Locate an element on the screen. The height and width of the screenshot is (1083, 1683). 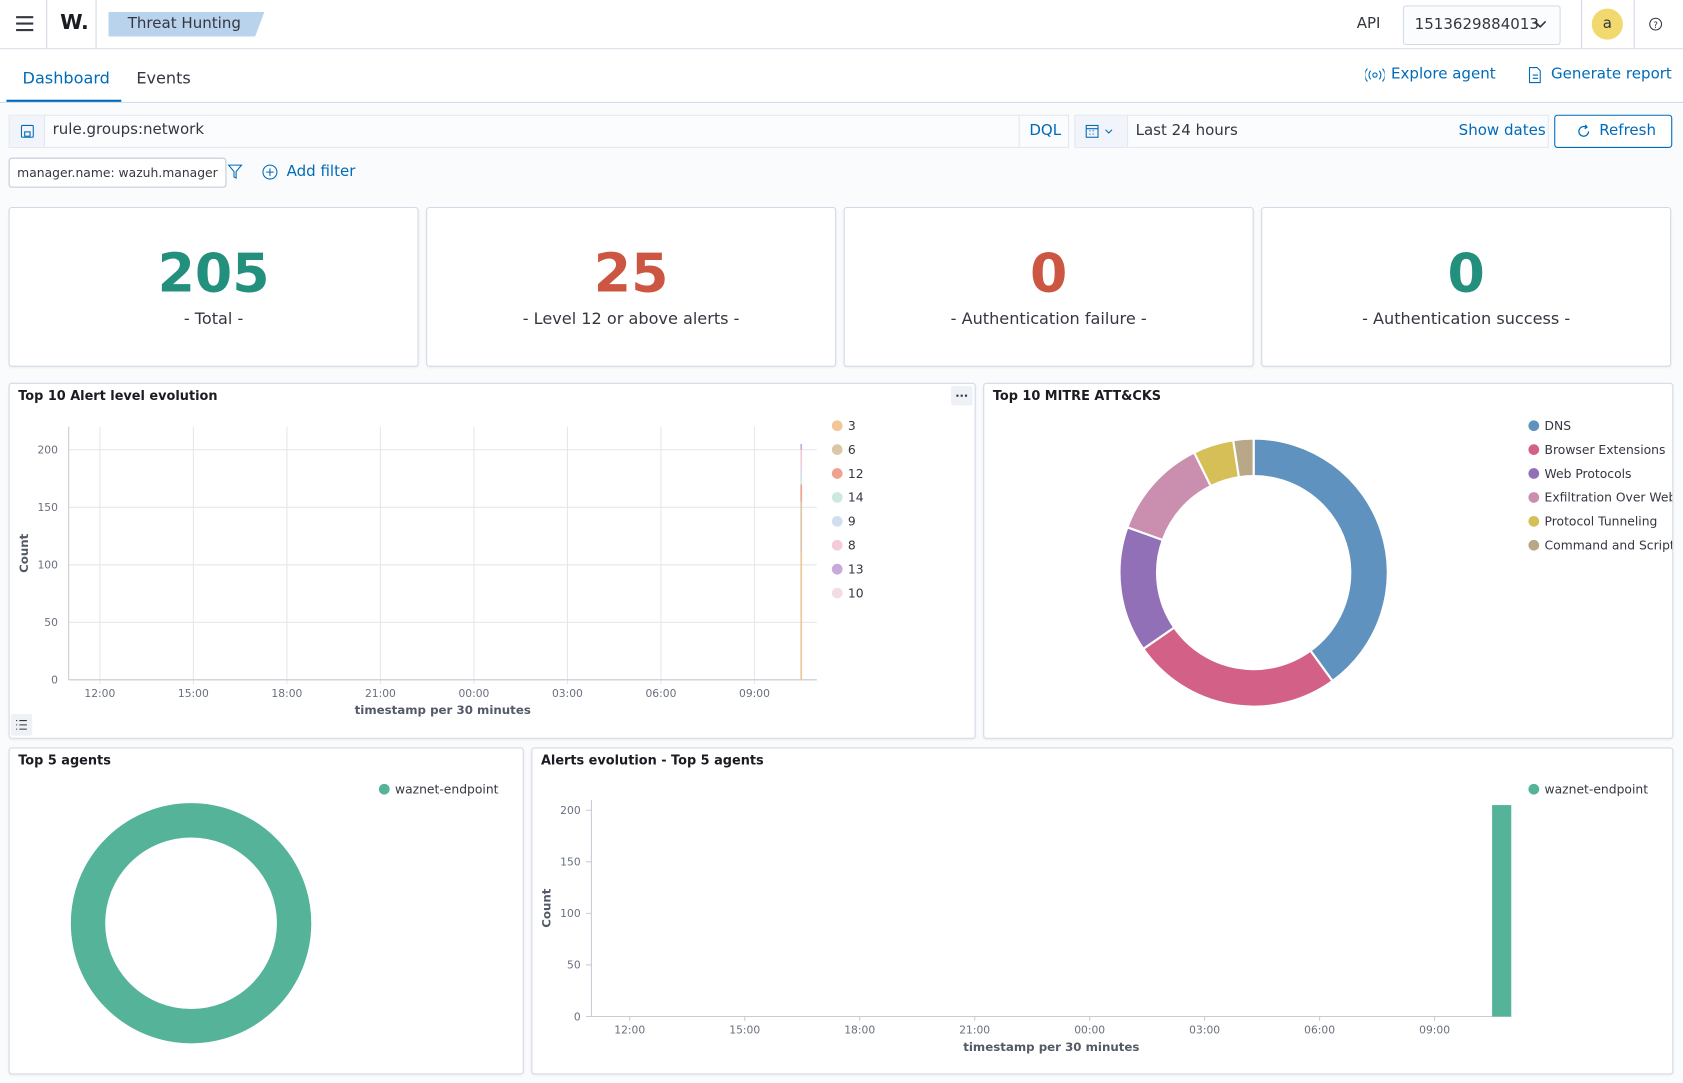
chart: Top 5 agents waznet-endpoint is located at coordinates (258, 899).